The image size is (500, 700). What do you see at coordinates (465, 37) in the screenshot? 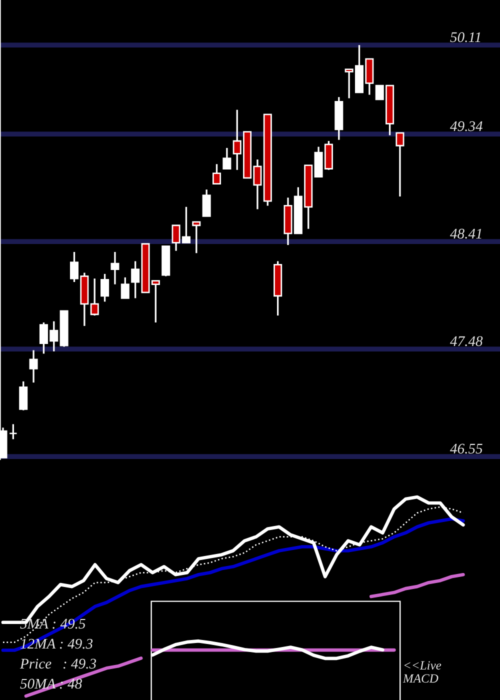
I see `y-tick-label: 50.11` at bounding box center [465, 37].